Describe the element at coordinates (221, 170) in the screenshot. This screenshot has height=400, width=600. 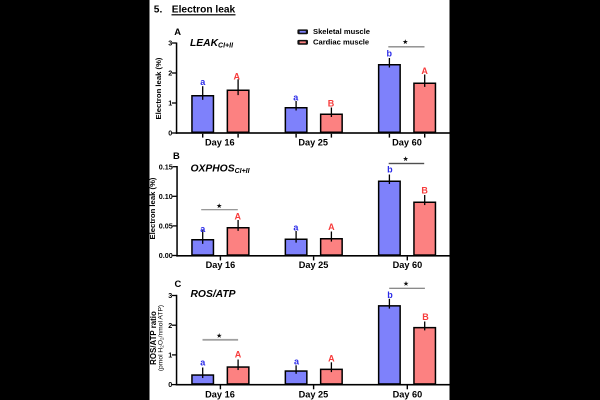
I see `svg-text: OXPHOSCI+II` at that location.